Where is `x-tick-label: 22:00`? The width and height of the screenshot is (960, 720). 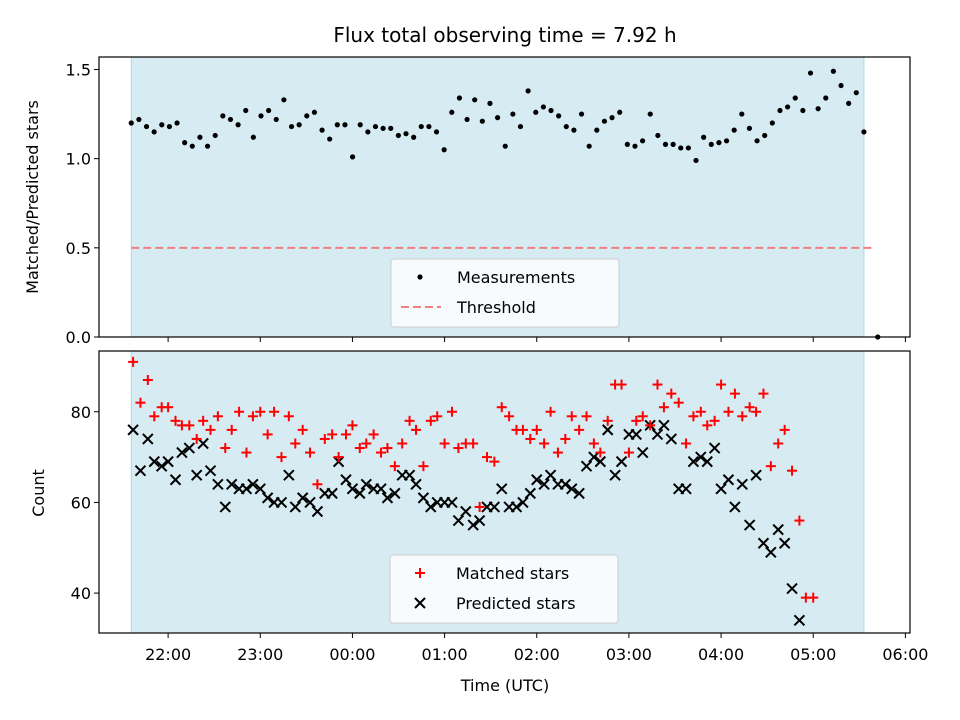 x-tick-label: 22:00 is located at coordinates (168, 654).